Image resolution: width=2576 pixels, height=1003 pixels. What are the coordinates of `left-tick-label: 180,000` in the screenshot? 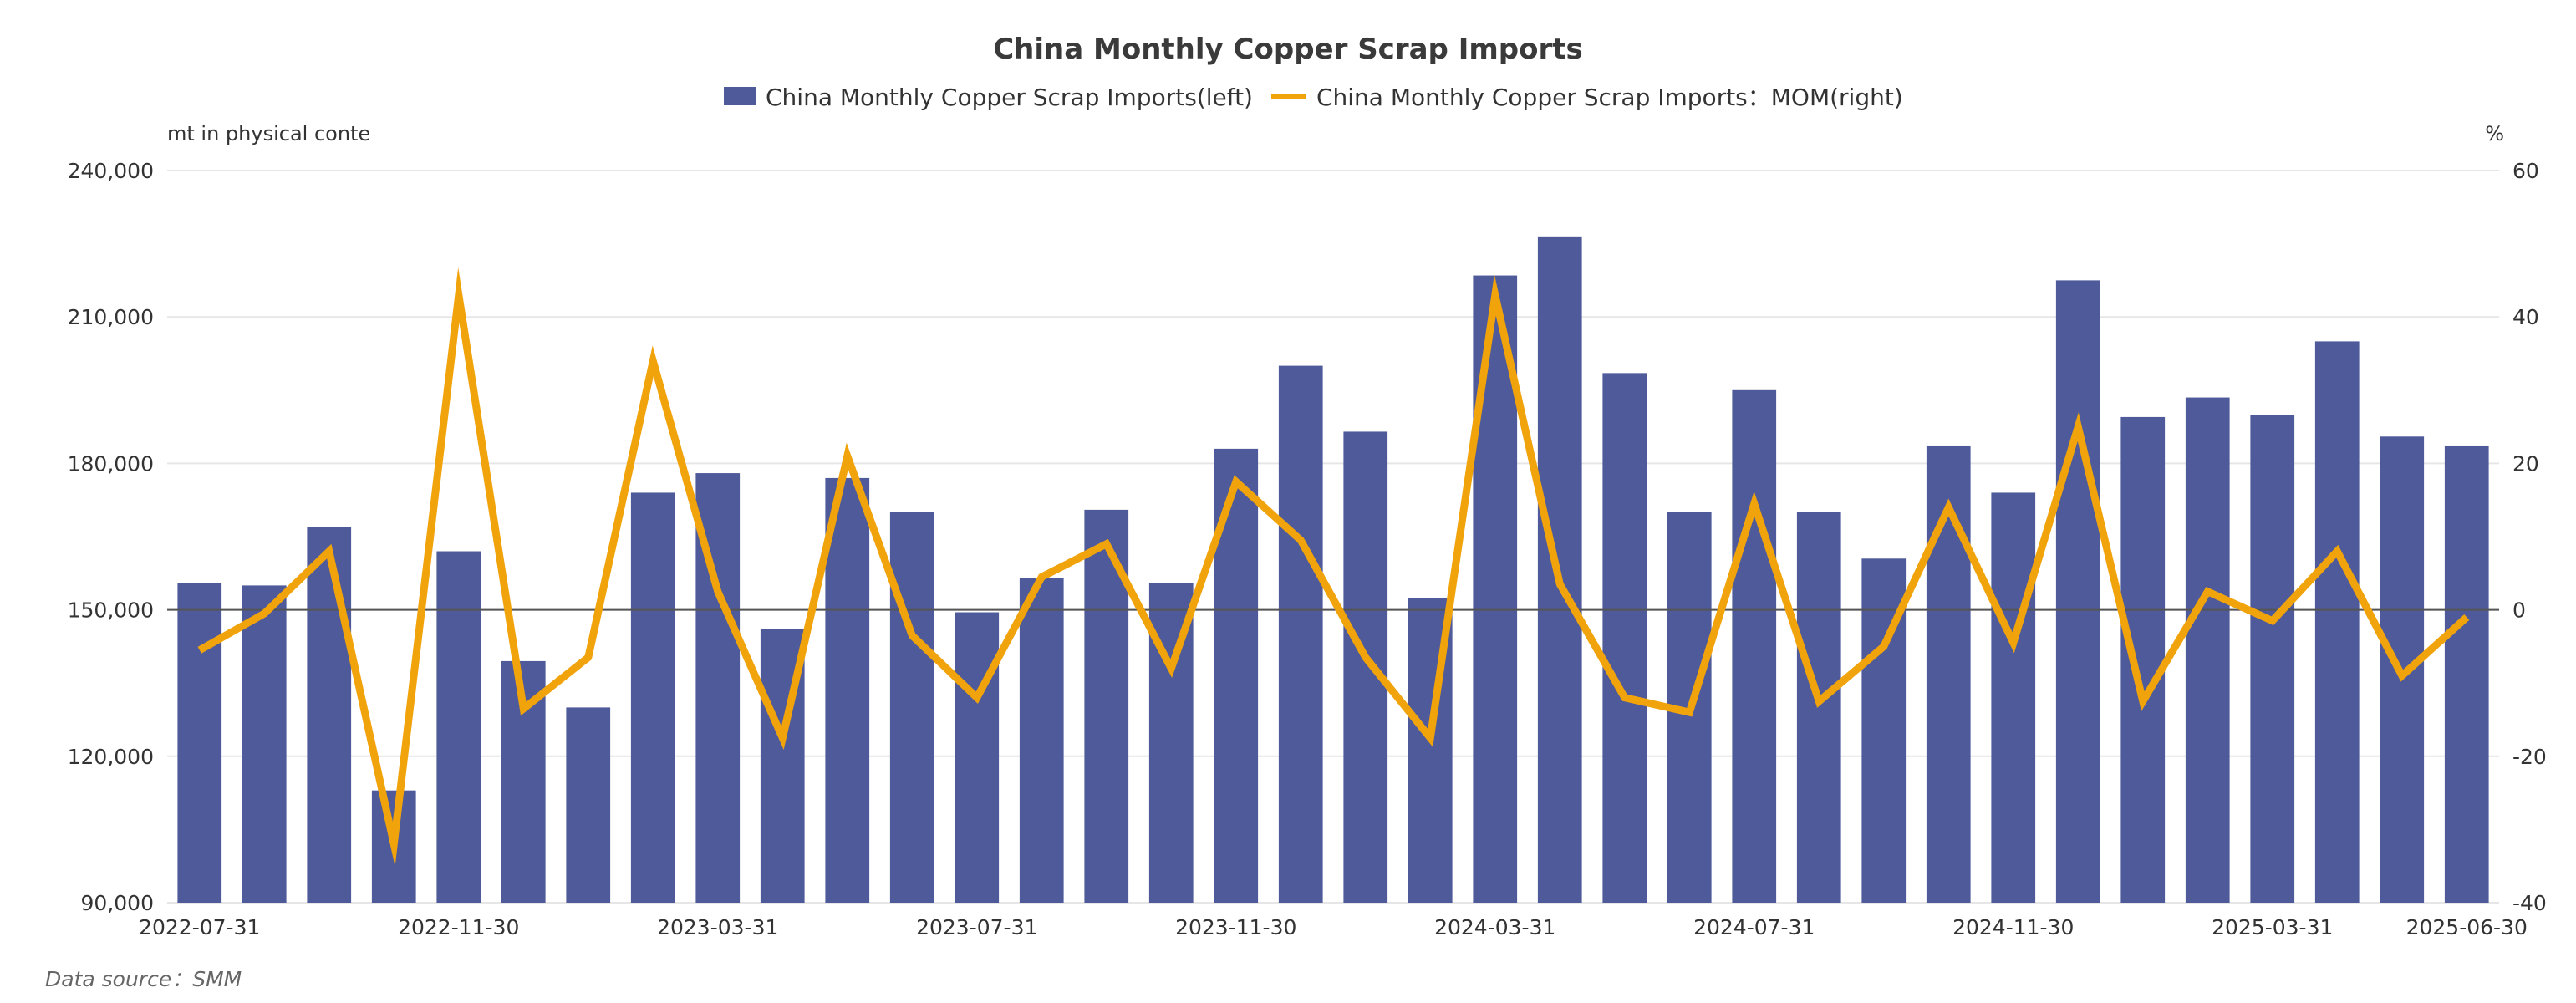 It's located at (111, 464).